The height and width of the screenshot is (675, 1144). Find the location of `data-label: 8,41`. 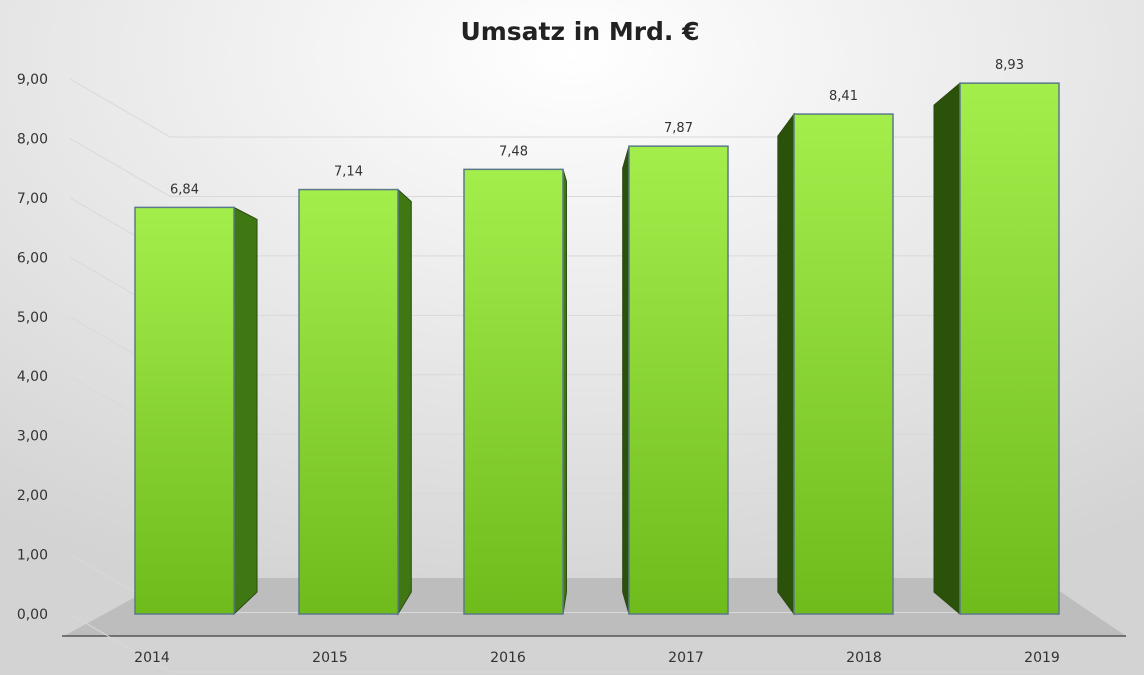

data-label: 8,41 is located at coordinates (843, 96).